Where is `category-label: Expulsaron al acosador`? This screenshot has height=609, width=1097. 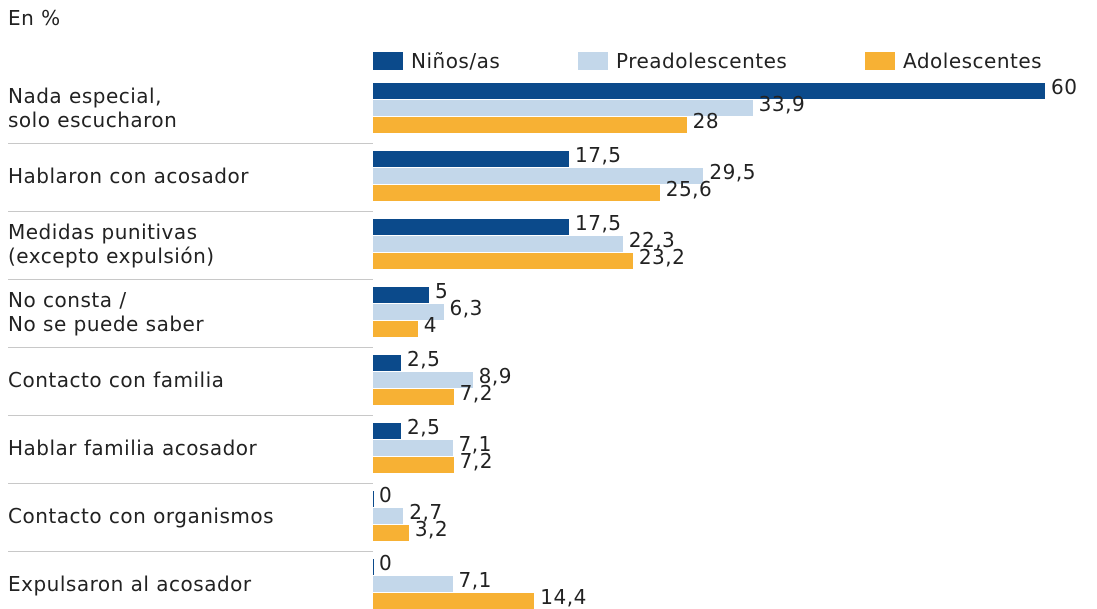
category-label: Expulsaron al acosador is located at coordinates (130, 584).